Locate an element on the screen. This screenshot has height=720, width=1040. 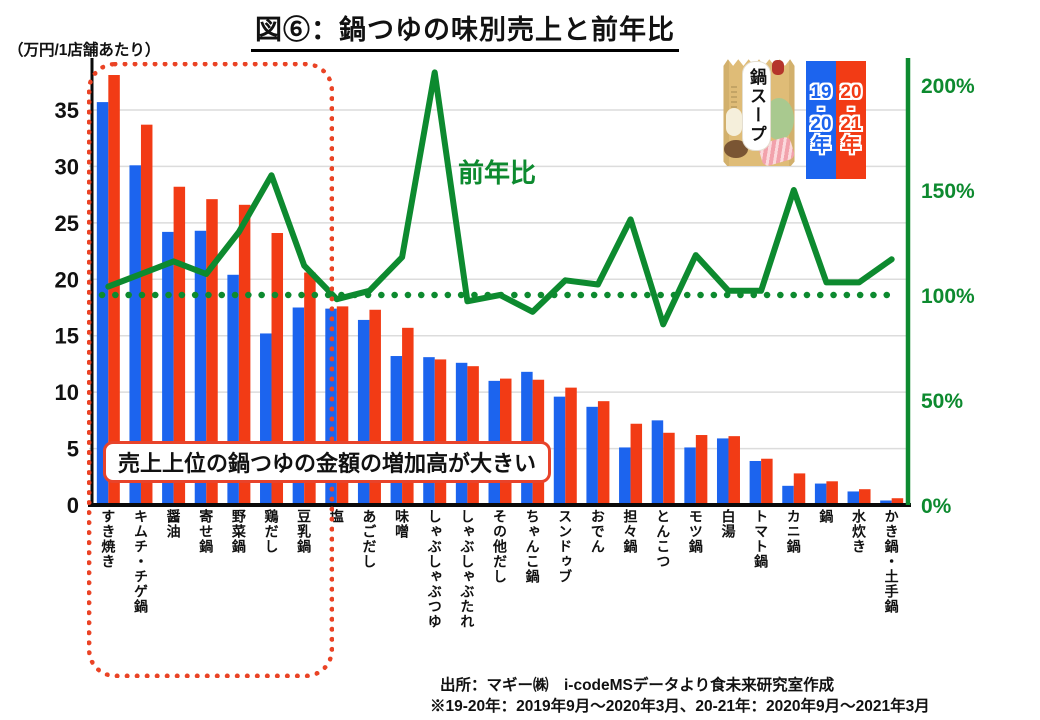
right-tick-0%: 0% is located at coordinates (936, 506).